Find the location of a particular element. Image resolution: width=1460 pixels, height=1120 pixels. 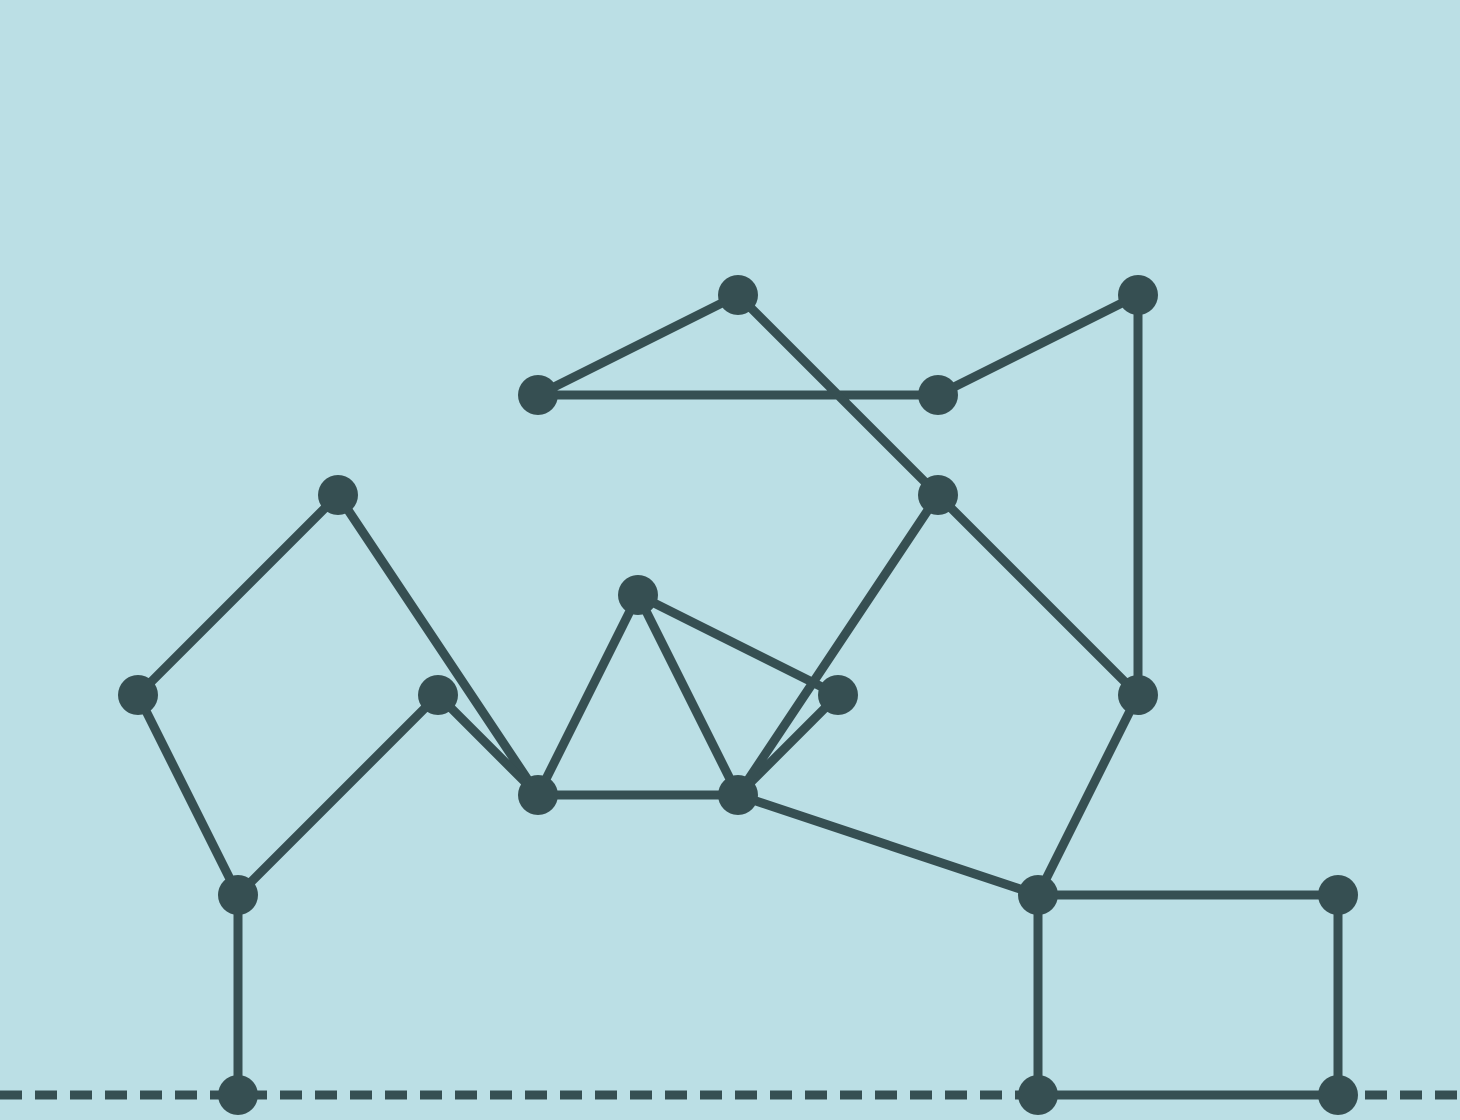

edge-n13-n15 is located at coordinates (1038, 595).